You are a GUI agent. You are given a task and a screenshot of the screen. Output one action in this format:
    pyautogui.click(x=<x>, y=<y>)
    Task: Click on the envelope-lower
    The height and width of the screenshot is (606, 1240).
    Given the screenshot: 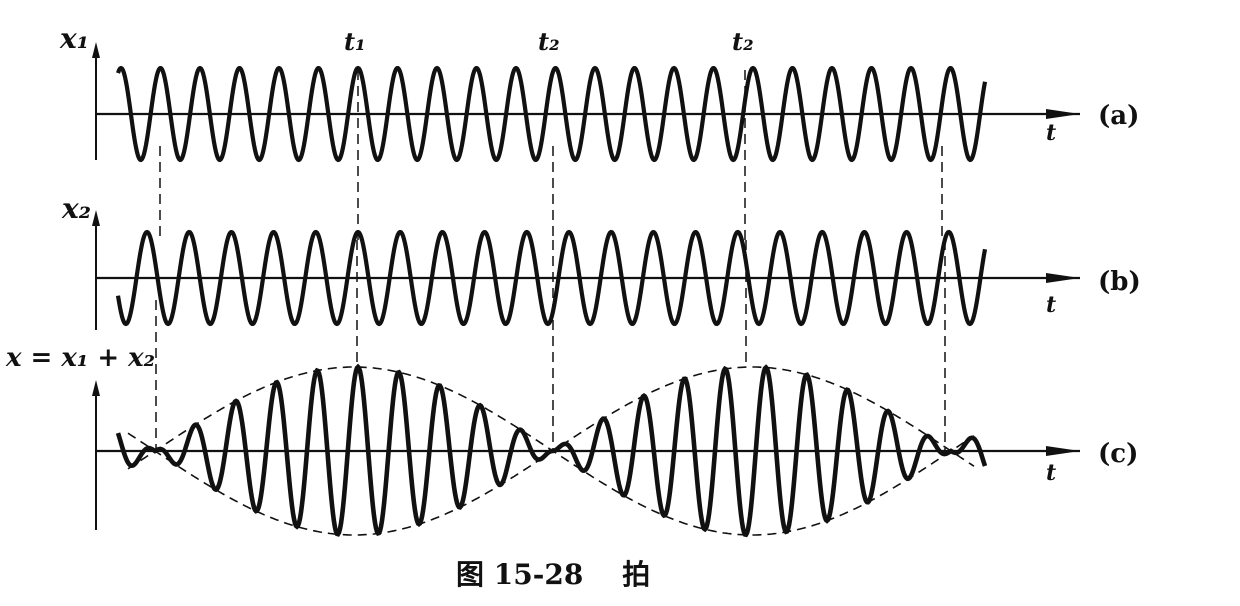 What is the action you would take?
    pyautogui.click(x=551, y=493)
    